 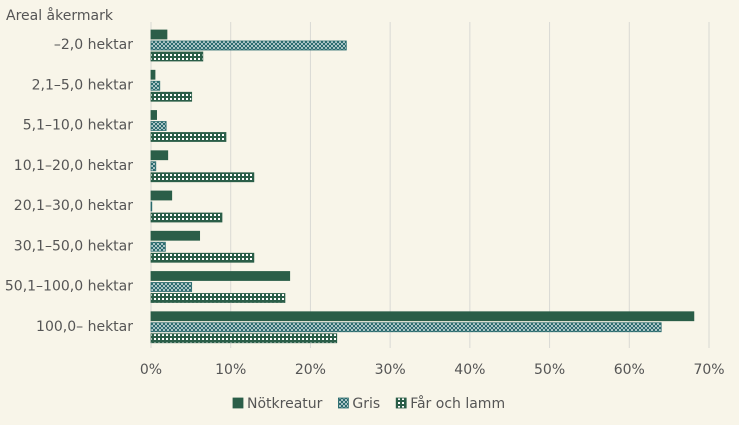 I want to click on x-tick-label: 50%, so click(x=549, y=370).